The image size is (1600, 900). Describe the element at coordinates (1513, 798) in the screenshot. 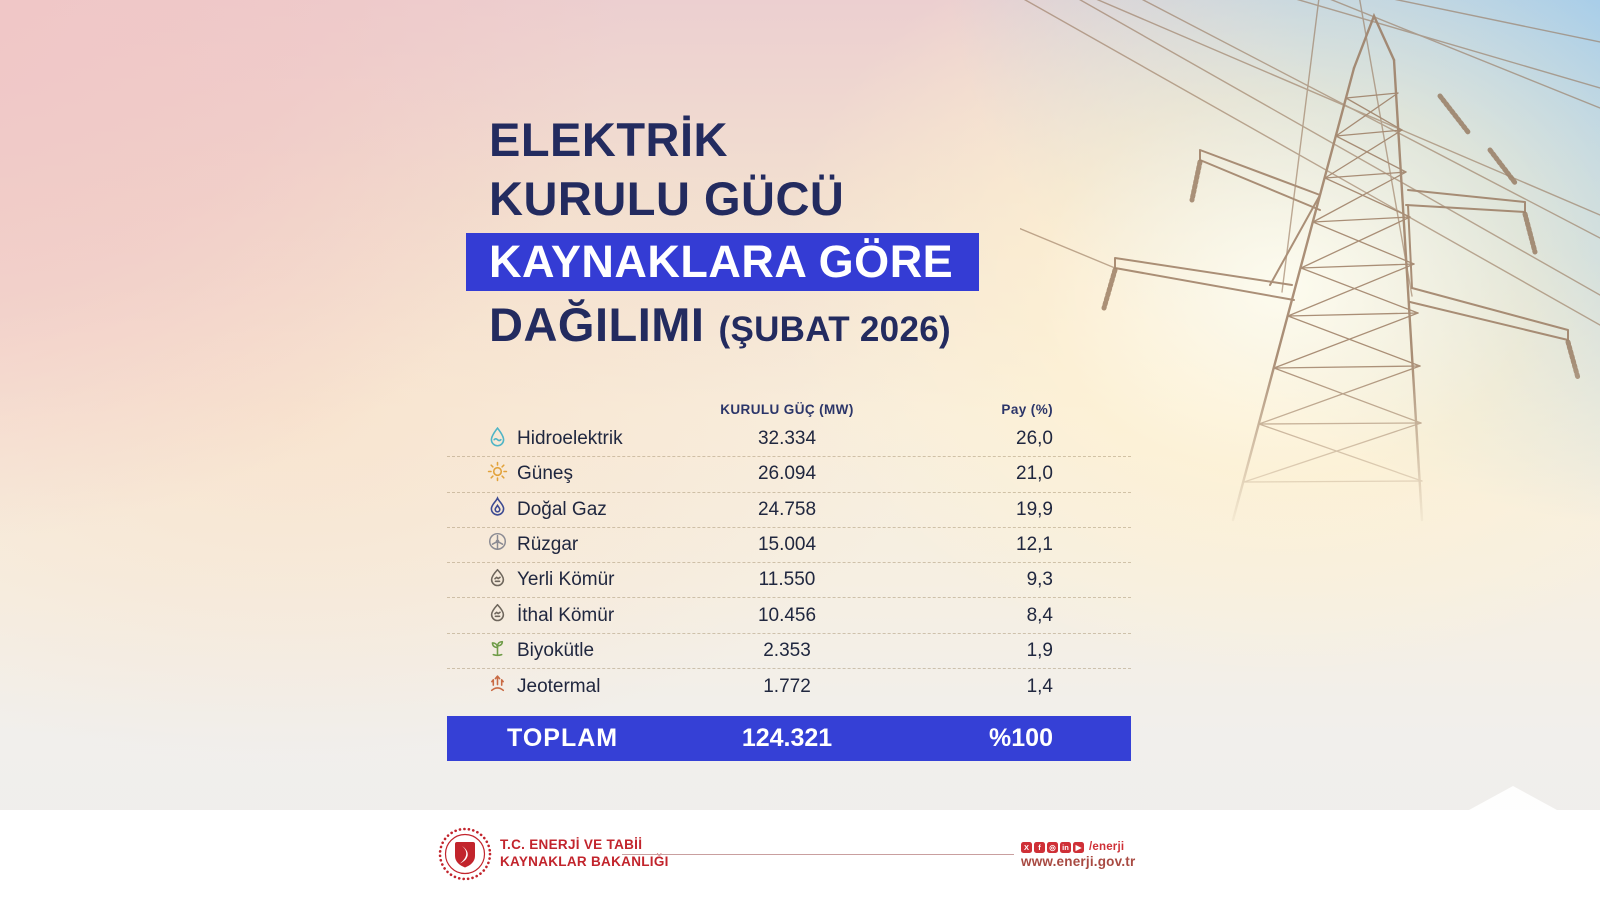

I see `decorative-triangle` at that location.